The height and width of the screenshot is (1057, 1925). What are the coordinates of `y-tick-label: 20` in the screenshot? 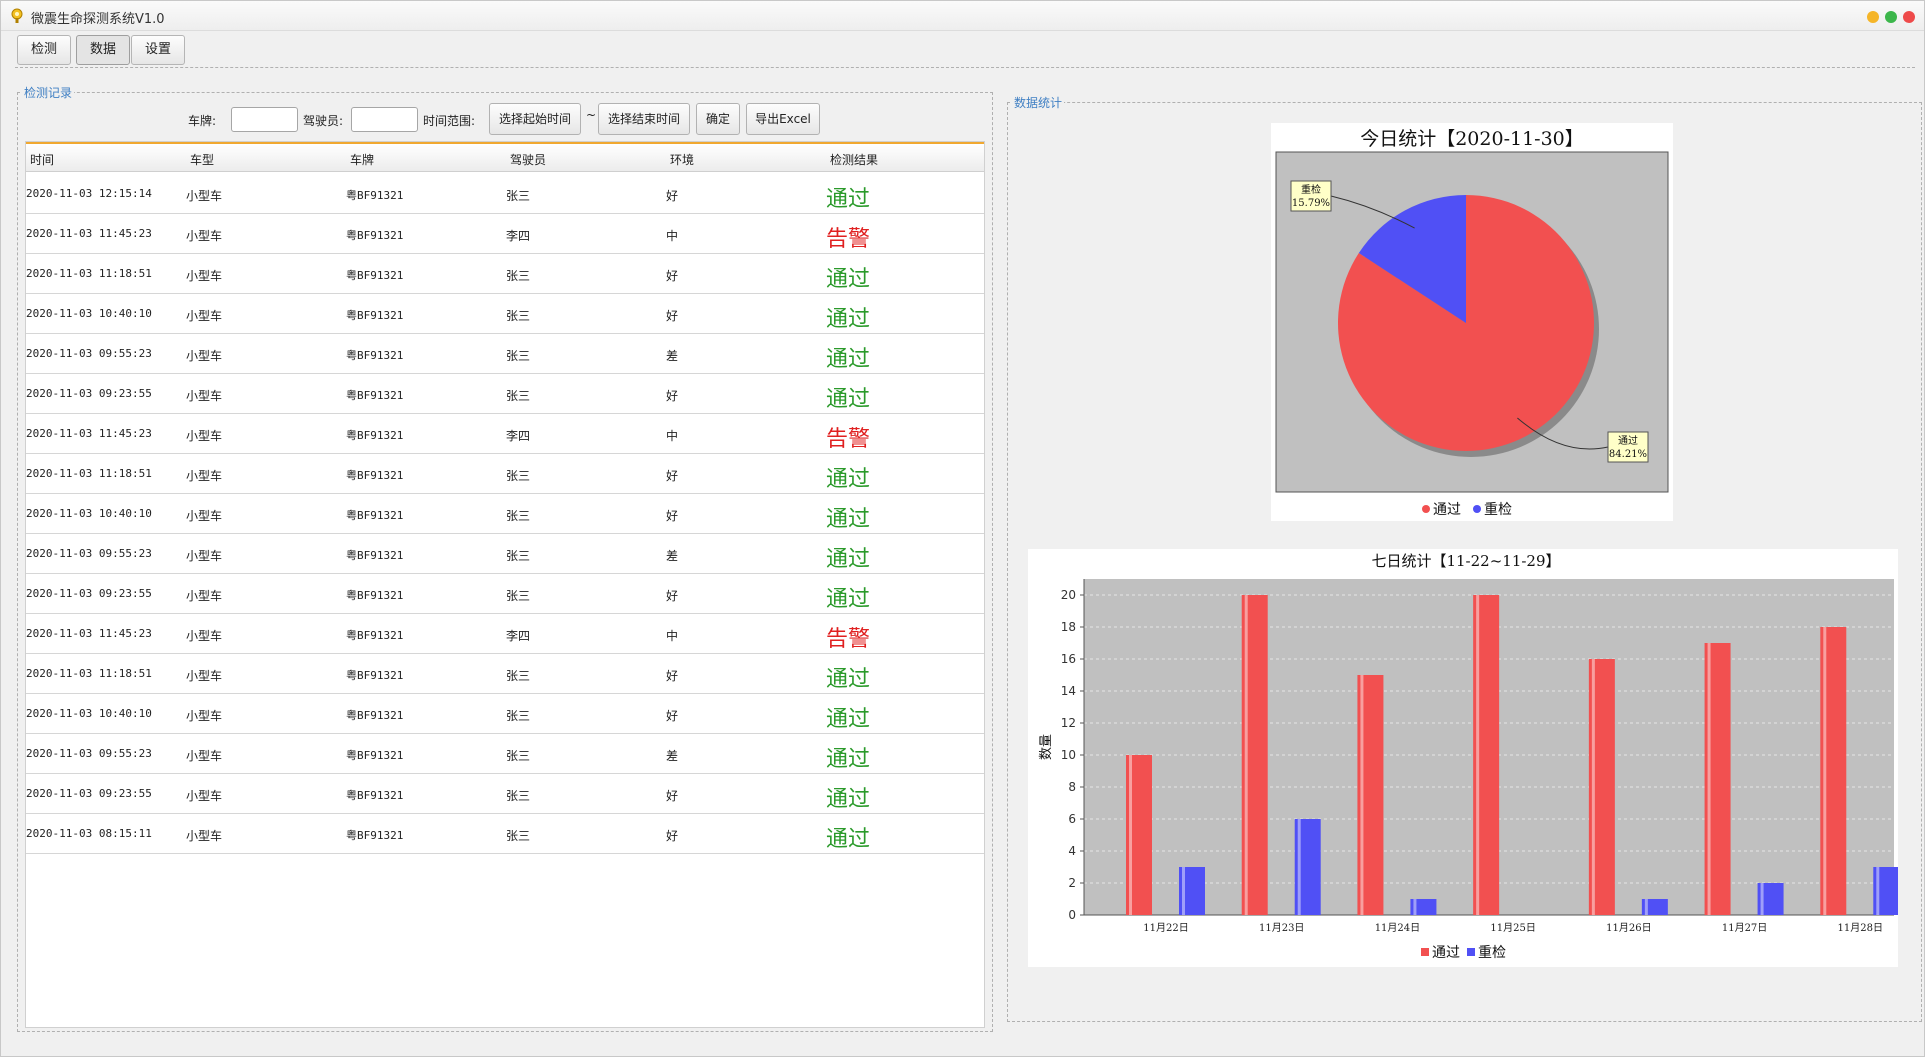 It's located at (1068, 595).